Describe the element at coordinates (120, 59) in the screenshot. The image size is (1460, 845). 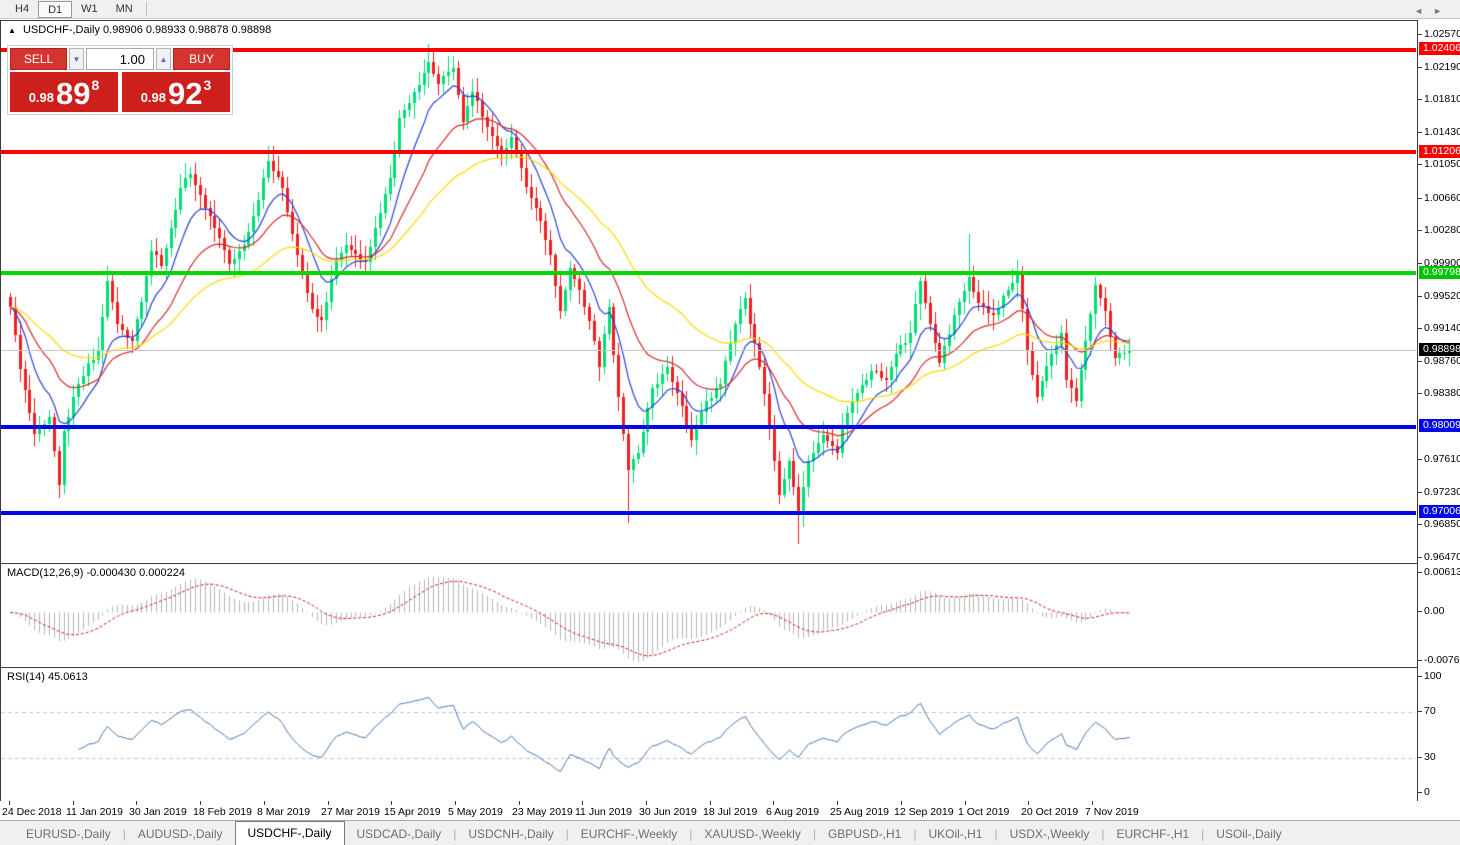
I see `volume-input: 1.00` at that location.